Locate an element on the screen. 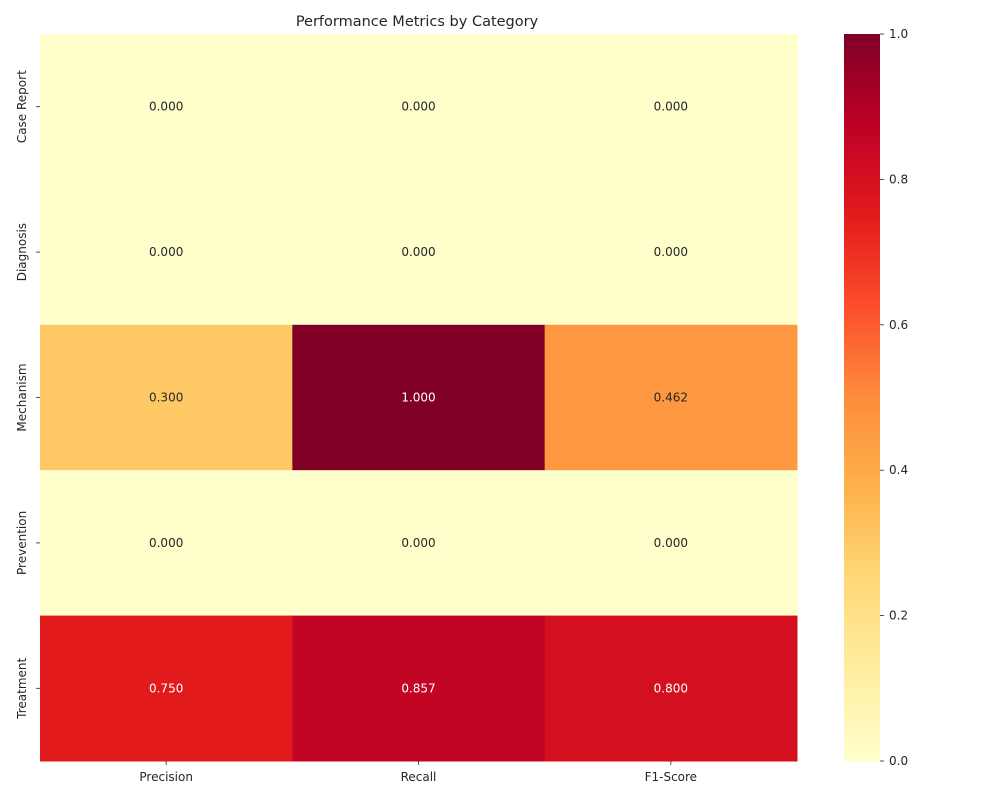  colorbar: 0.0 0.2 0.4 0.6 0.8 1.0 is located at coordinates (876, 397).